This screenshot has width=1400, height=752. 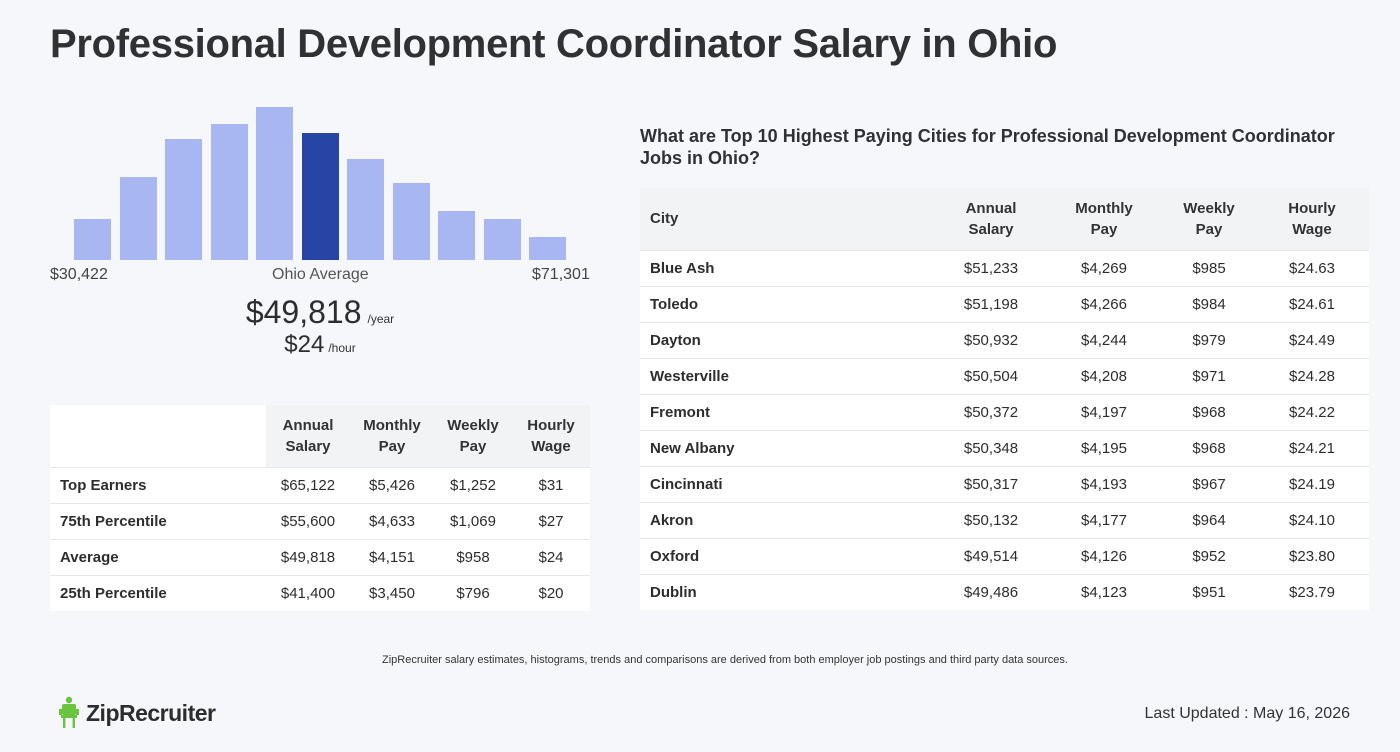 I want to click on table-cell: $49,514, so click(x=991, y=555).